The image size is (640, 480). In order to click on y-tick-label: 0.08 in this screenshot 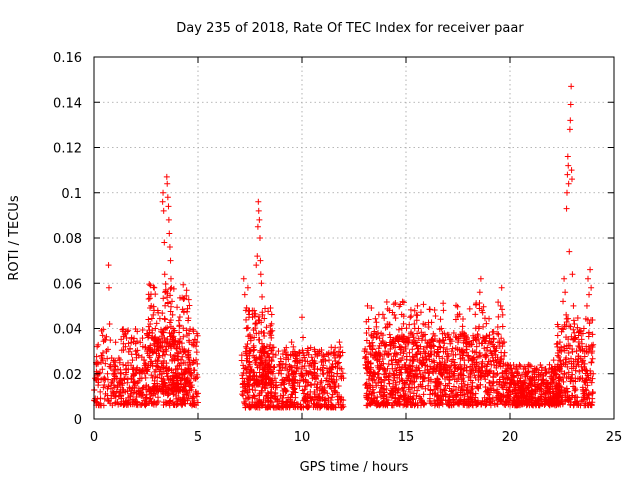, I will do `click(67, 239)`.